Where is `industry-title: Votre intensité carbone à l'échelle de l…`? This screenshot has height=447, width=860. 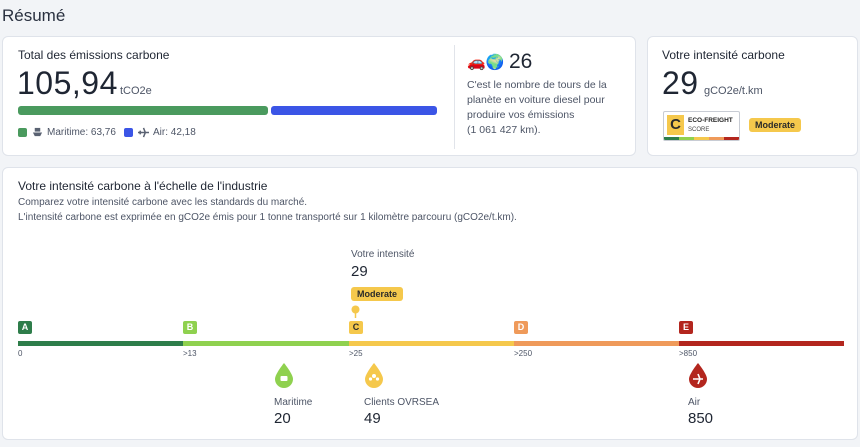 industry-title: Votre intensité carbone à l'échelle de l… is located at coordinates (143, 186).